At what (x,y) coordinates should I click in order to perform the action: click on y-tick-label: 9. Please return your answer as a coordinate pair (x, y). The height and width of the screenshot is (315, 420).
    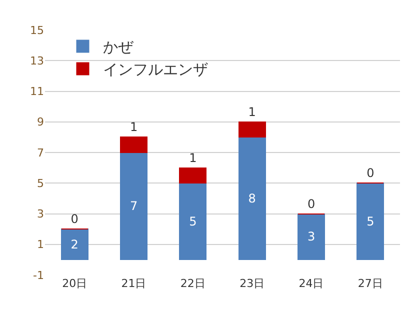
    Looking at the image, I should click on (40, 122).